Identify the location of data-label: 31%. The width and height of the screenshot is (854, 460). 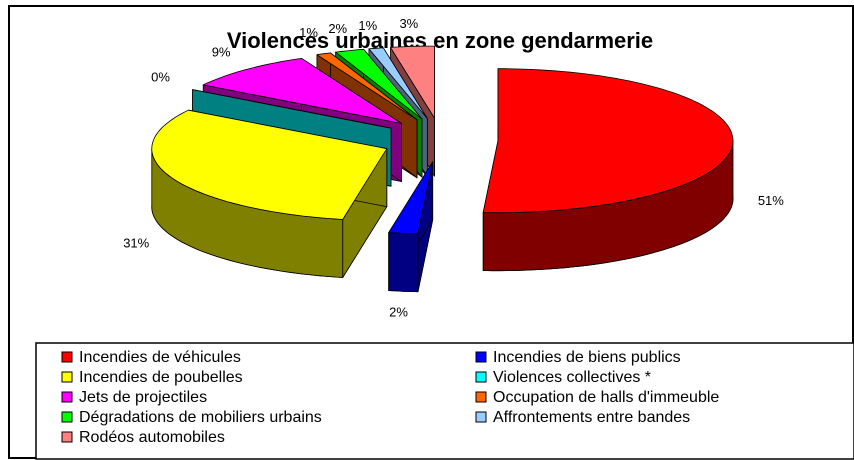
(136, 243).